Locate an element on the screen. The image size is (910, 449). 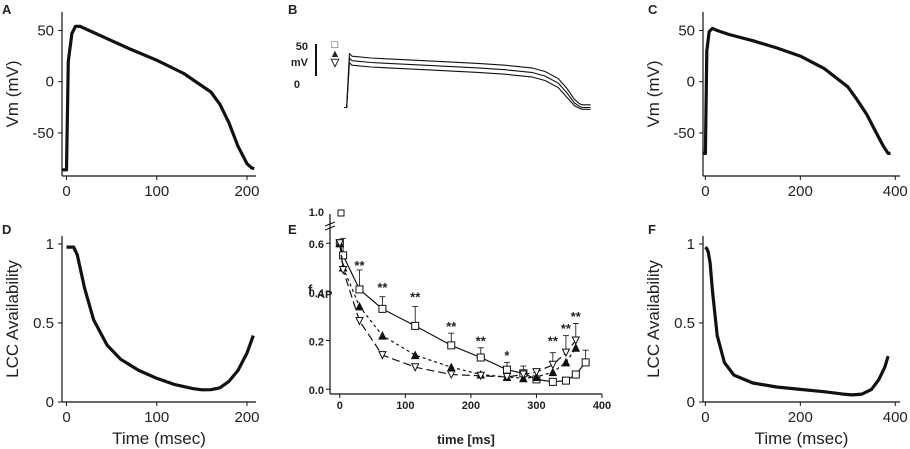
y-tick-label-f-1: 0.5 is located at coordinates (684, 323).